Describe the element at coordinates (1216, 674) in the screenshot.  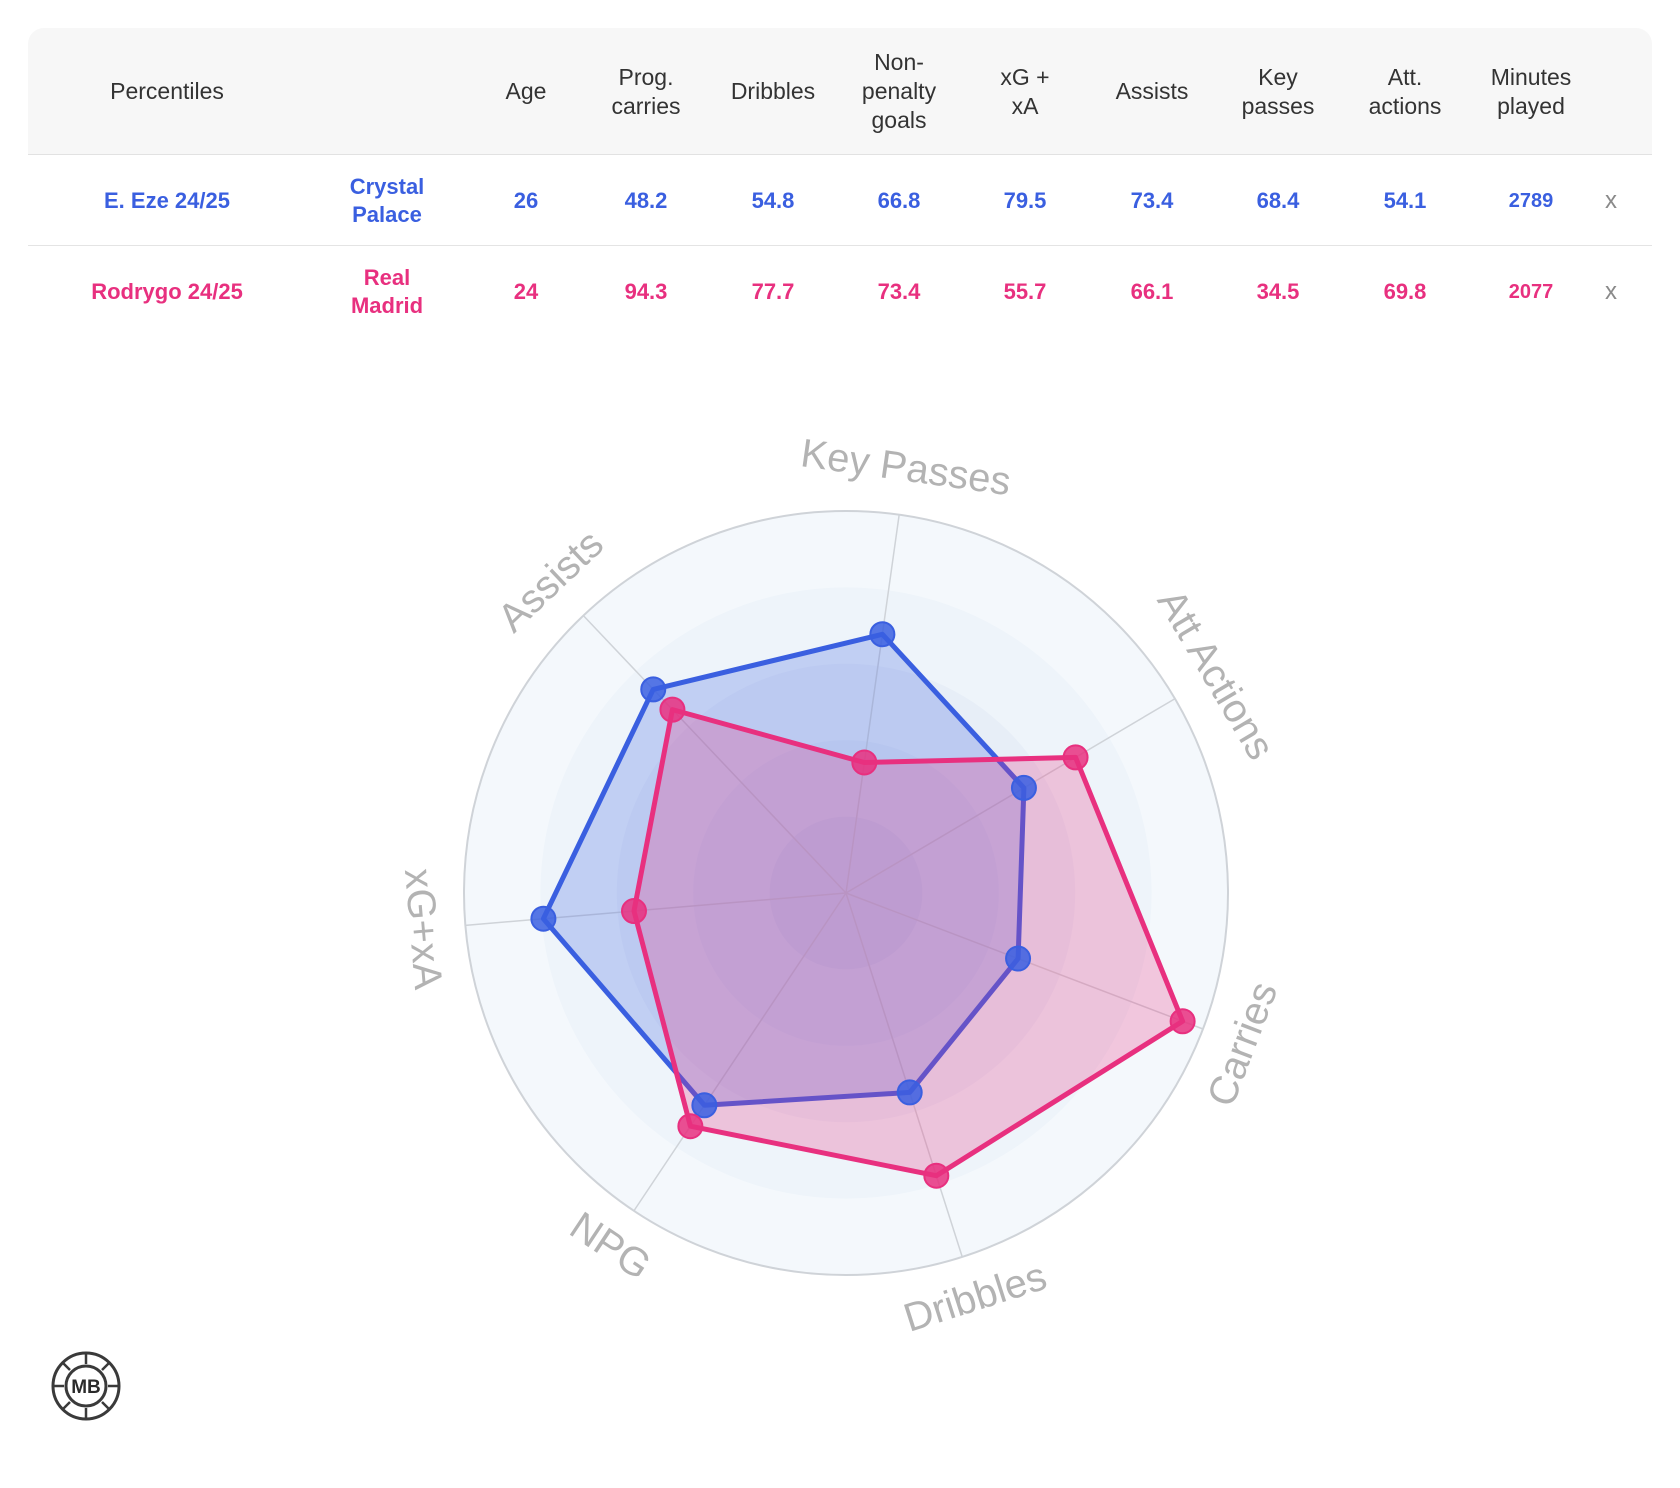
I see `axis-label: Att Actions` at that location.